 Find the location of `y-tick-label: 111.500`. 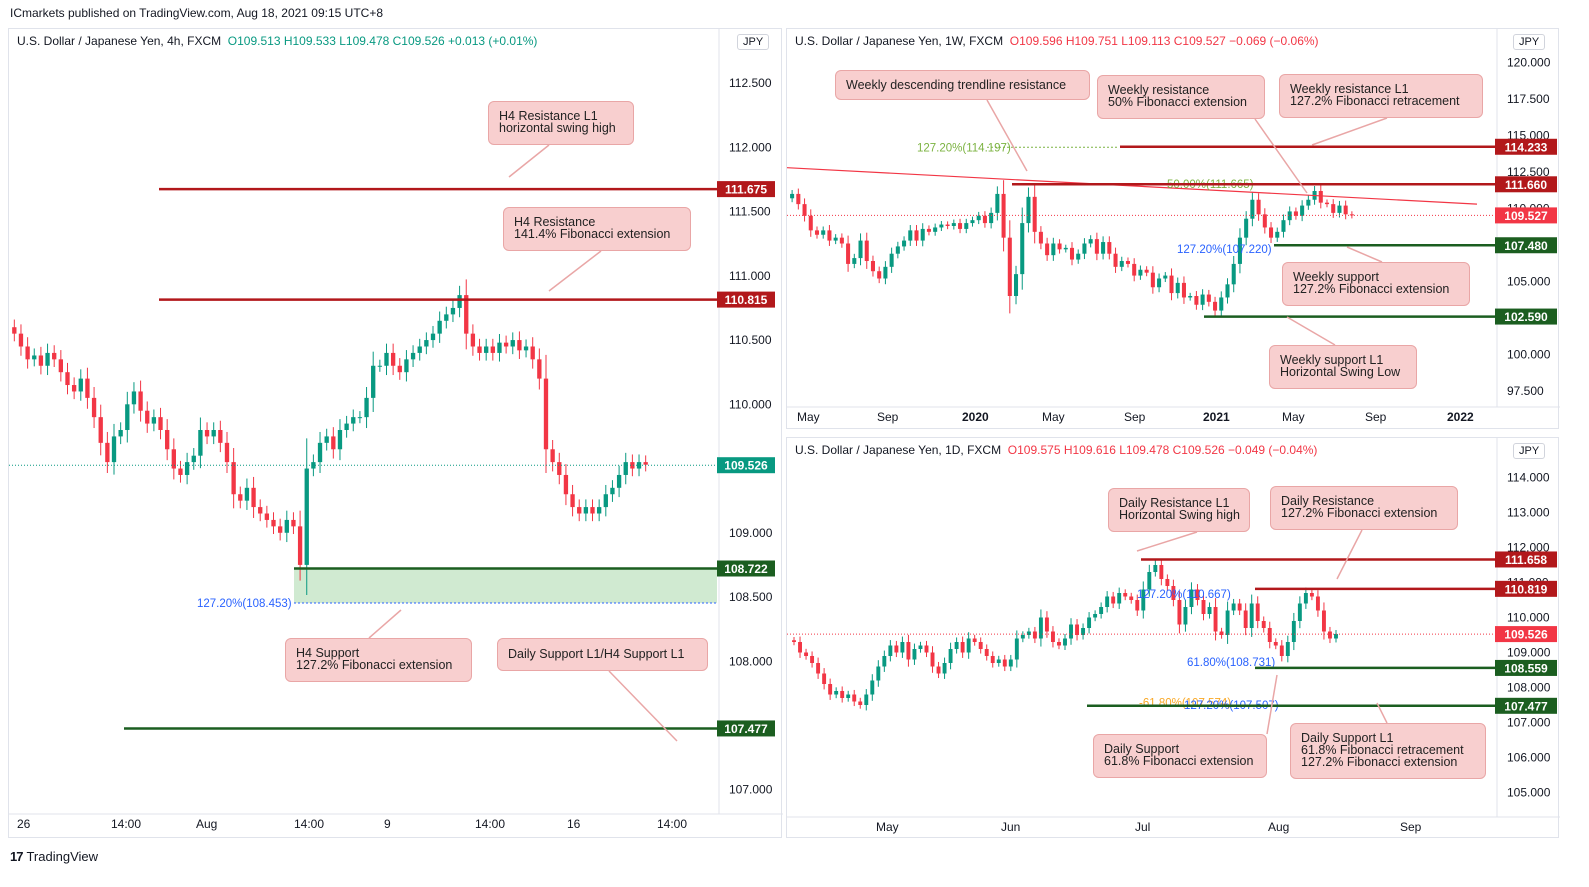

y-tick-label: 111.500 is located at coordinates (750, 212).